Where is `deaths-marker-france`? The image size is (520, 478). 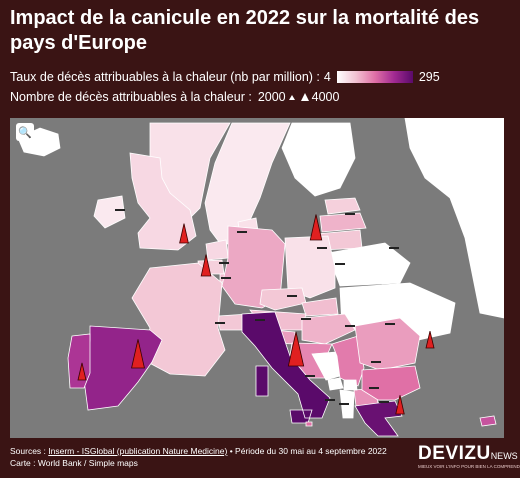 deaths-marker-france is located at coordinates (206, 265).